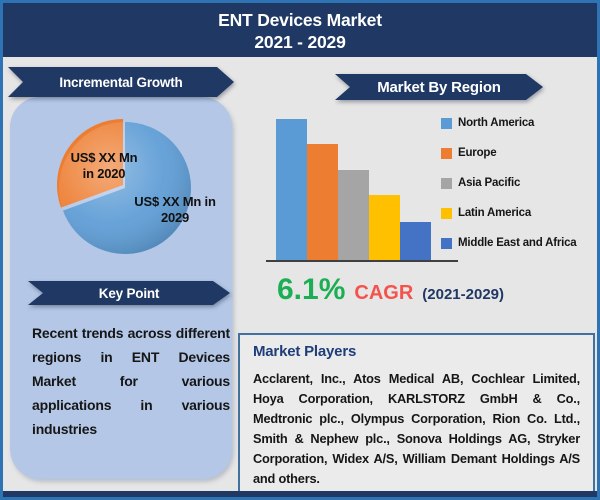 The height and width of the screenshot is (500, 600). I want to click on legend-item-middle-east-and-africa: Middle East and Africa, so click(509, 243).